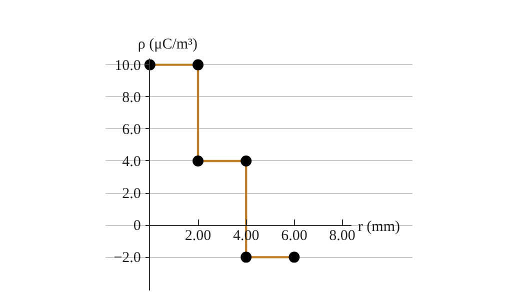  I want to click on x-axis-title: r (mm), so click(379, 227).